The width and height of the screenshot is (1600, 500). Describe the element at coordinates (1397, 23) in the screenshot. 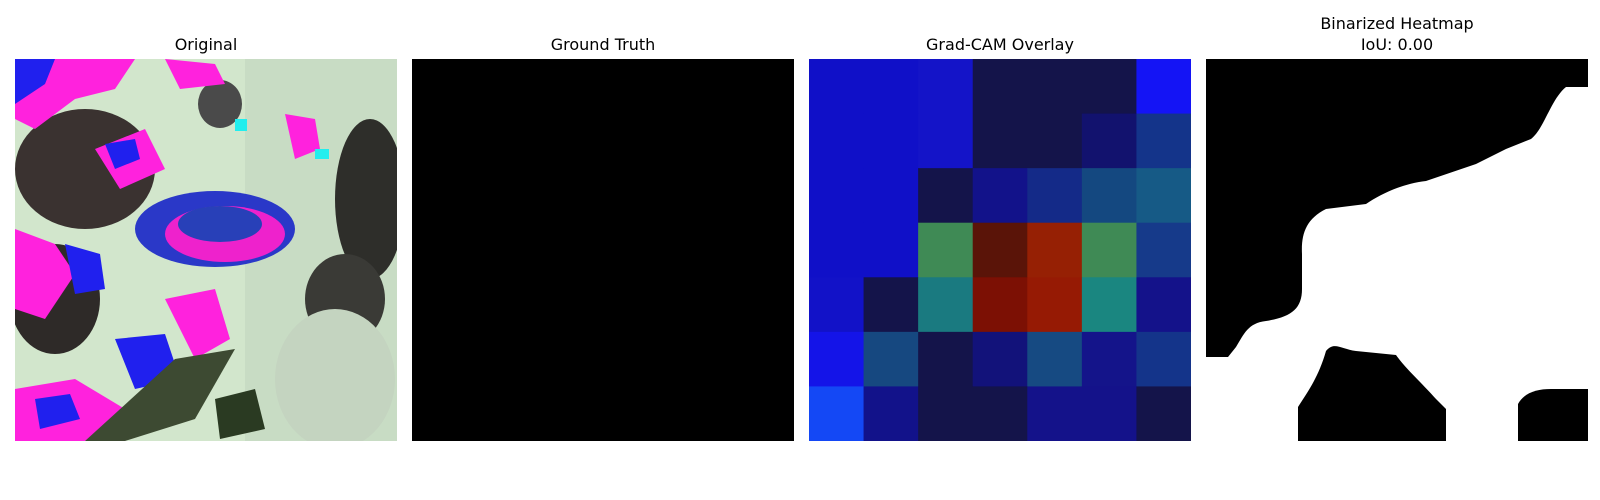

I see `panel-title-binarized: Binarized Heatmap` at that location.